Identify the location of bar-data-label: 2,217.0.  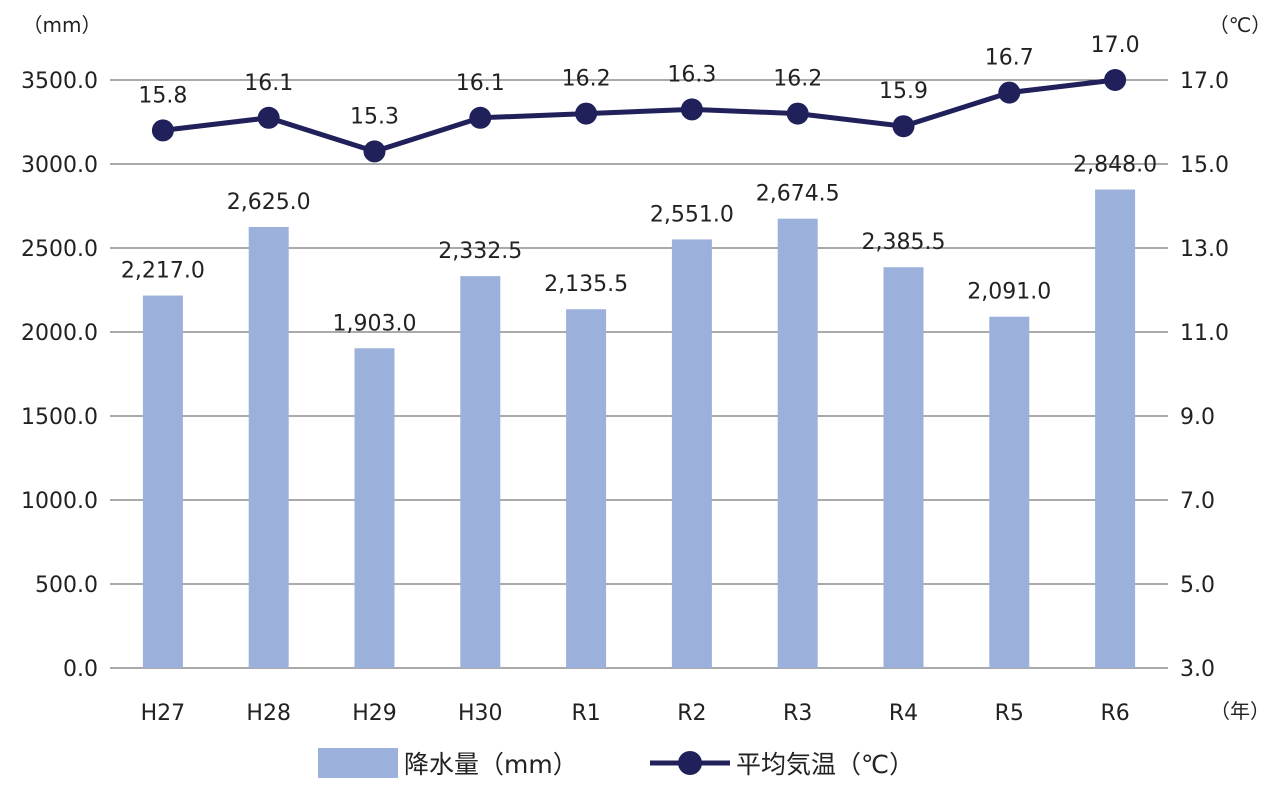
(163, 271).